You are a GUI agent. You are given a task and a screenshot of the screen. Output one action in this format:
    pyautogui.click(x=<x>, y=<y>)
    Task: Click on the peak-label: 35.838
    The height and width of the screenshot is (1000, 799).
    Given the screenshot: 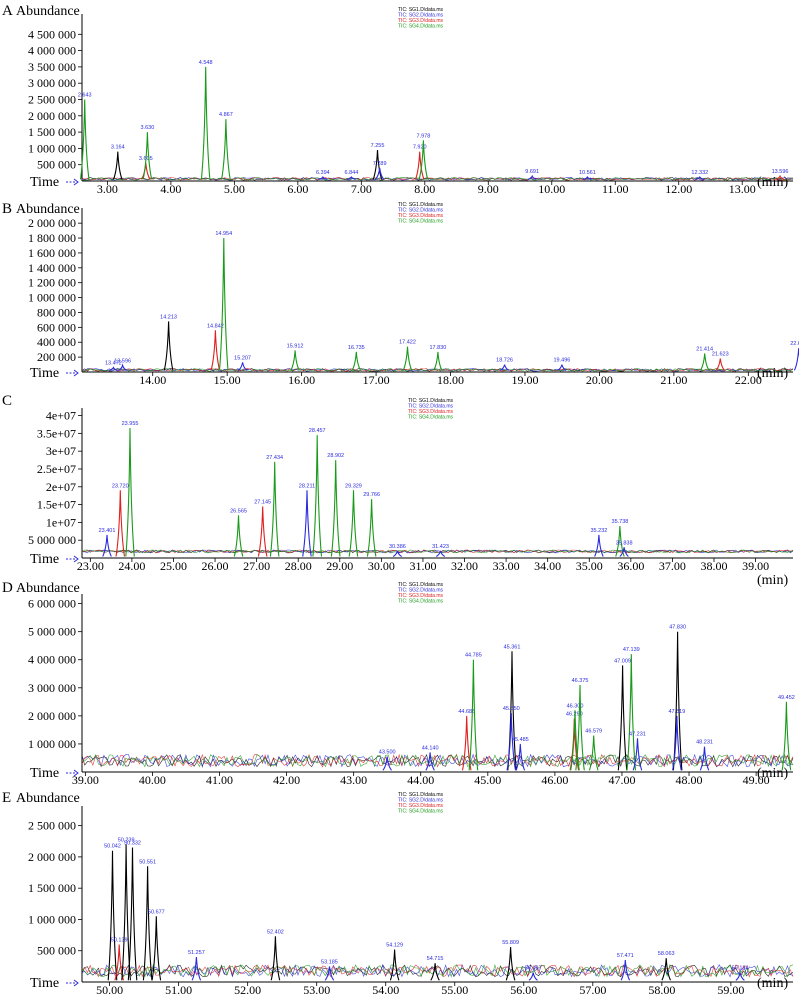 What is the action you would take?
    pyautogui.click(x=624, y=543)
    